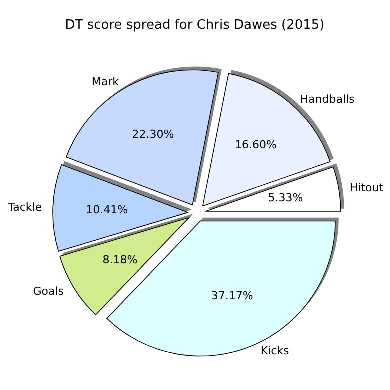  I want to click on data-label: 16.60%, so click(255, 145).